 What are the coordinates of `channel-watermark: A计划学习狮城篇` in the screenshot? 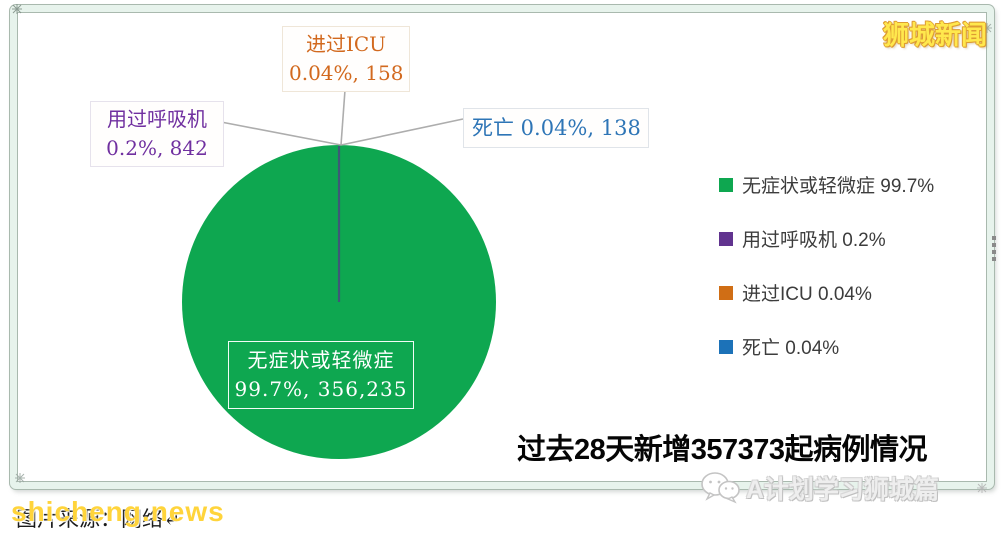 It's located at (819, 488).